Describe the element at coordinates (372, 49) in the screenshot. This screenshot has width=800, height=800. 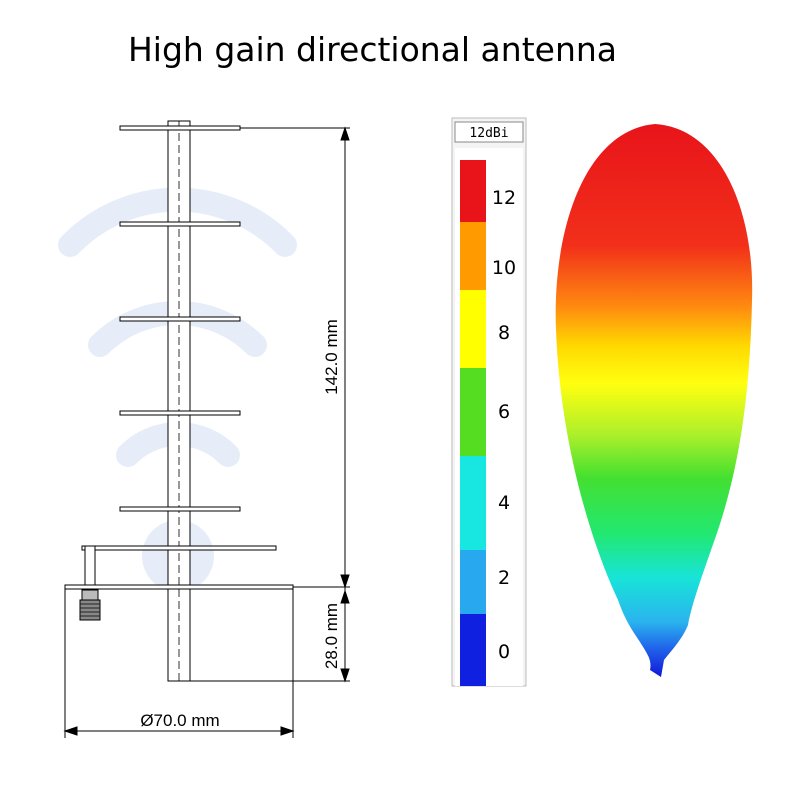
I see `page-title: High gain directional antenna` at that location.